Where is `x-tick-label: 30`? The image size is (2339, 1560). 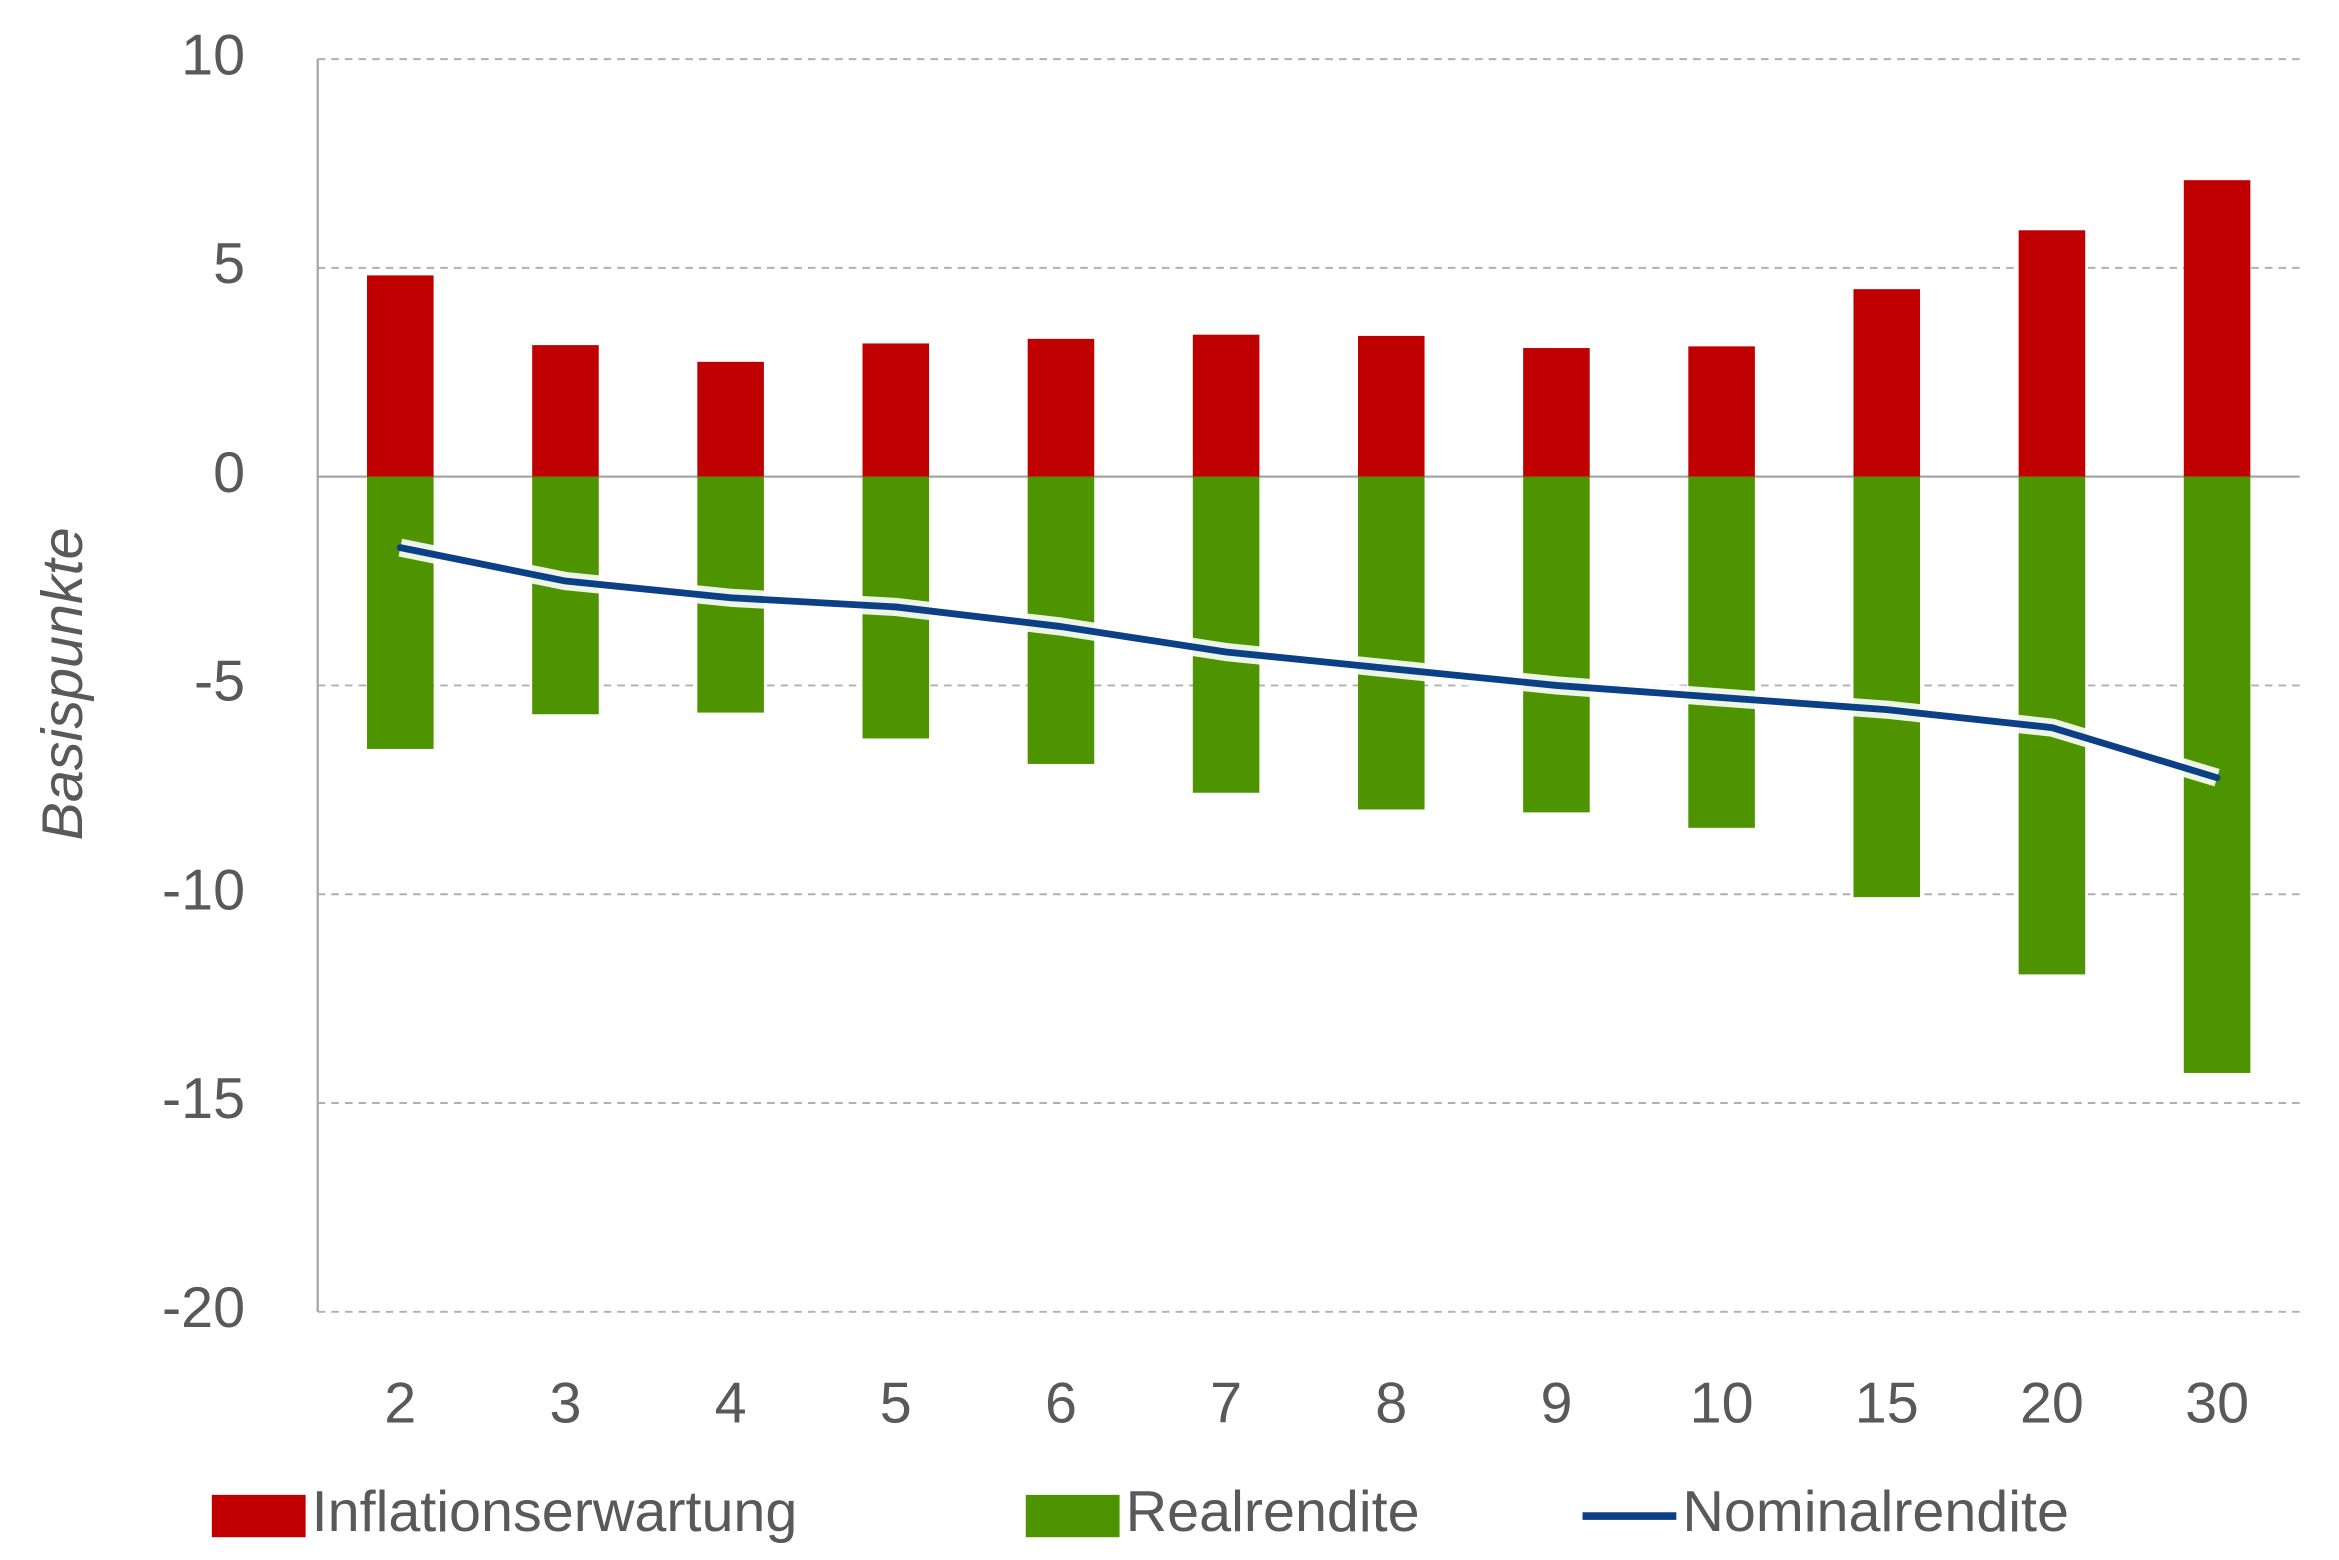
x-tick-label: 30 is located at coordinates (2217, 1403).